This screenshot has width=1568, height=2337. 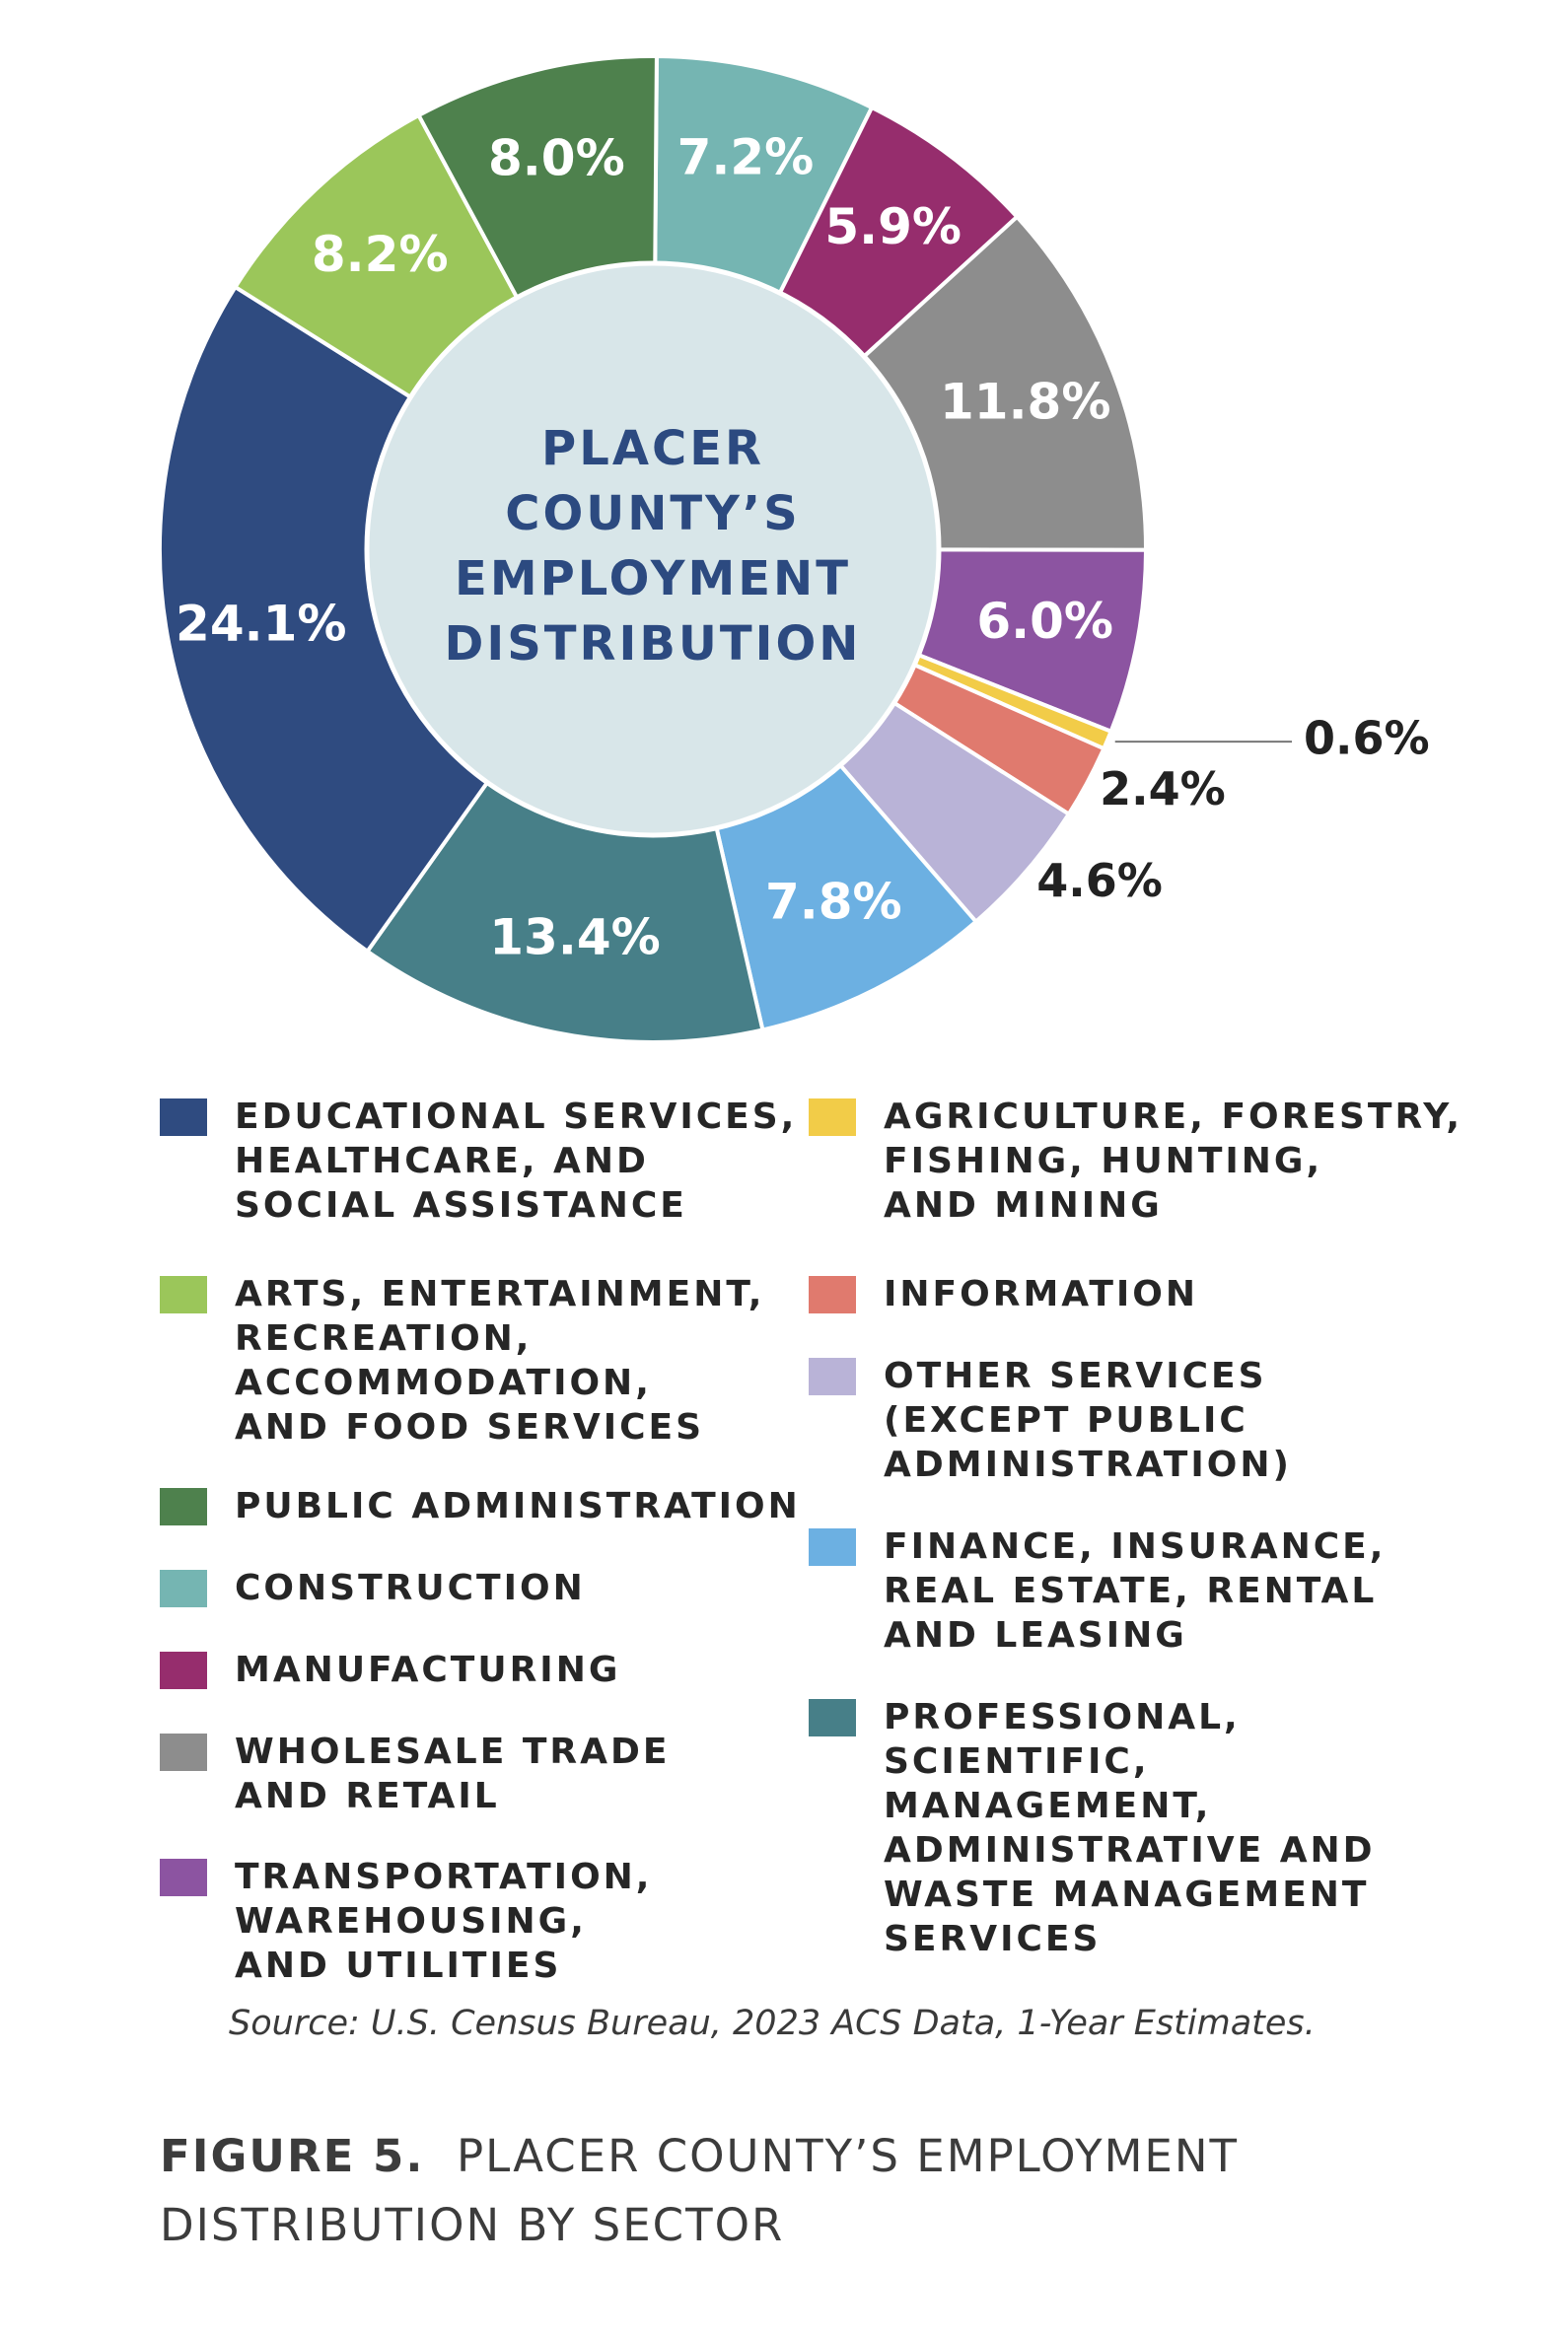 What do you see at coordinates (652, 449) in the screenshot?
I see `chart-title-line: PLACER` at bounding box center [652, 449].